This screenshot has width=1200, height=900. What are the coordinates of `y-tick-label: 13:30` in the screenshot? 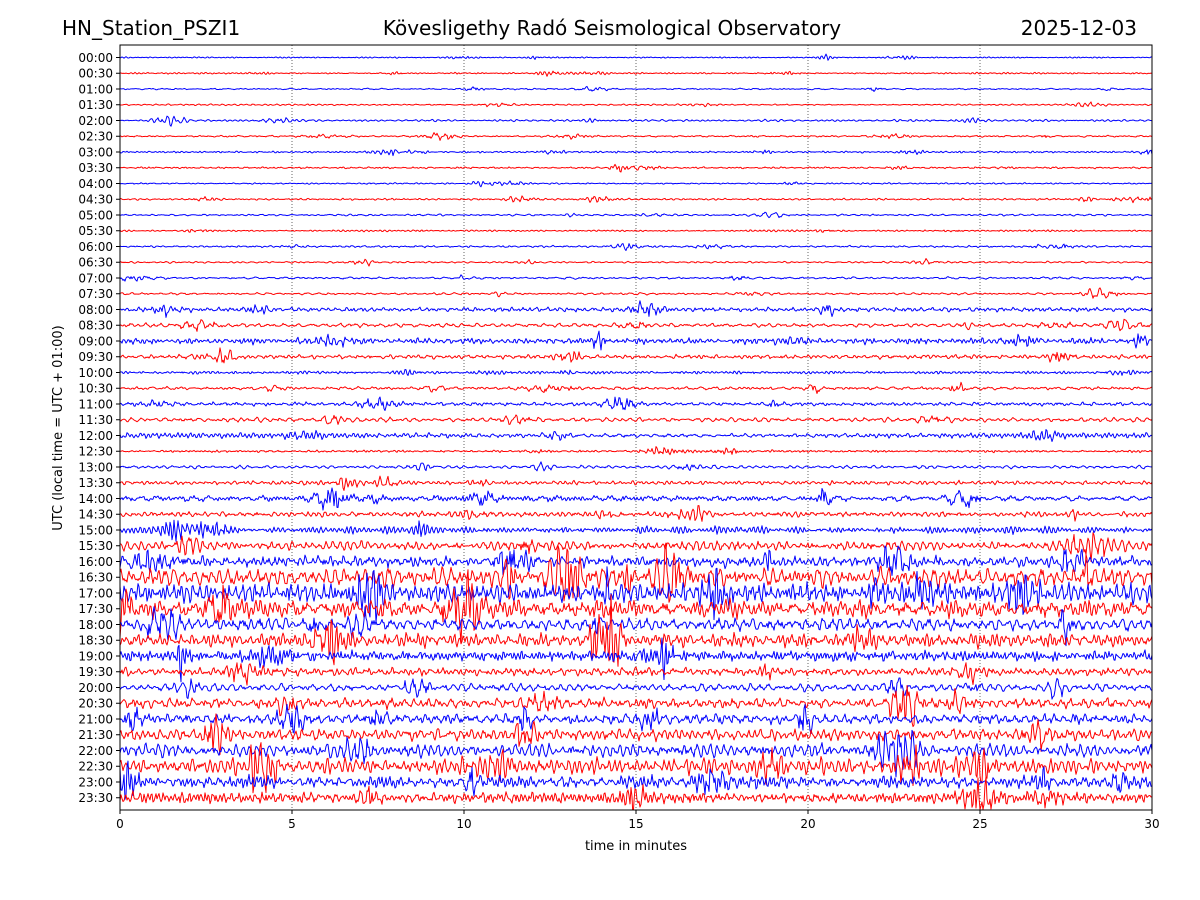 It's located at (95, 483).